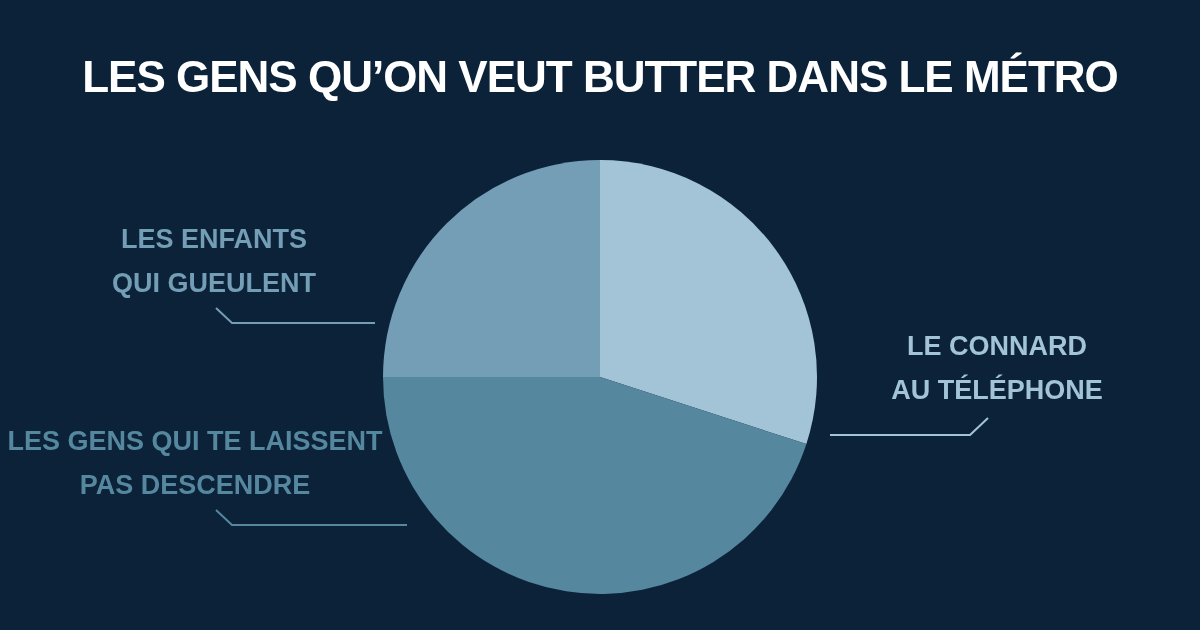  Describe the element at coordinates (600, 77) in the screenshot. I see `chart-title: LES GENS QU’ON VEUT BUTTER DANS LE MÉTRO` at that location.